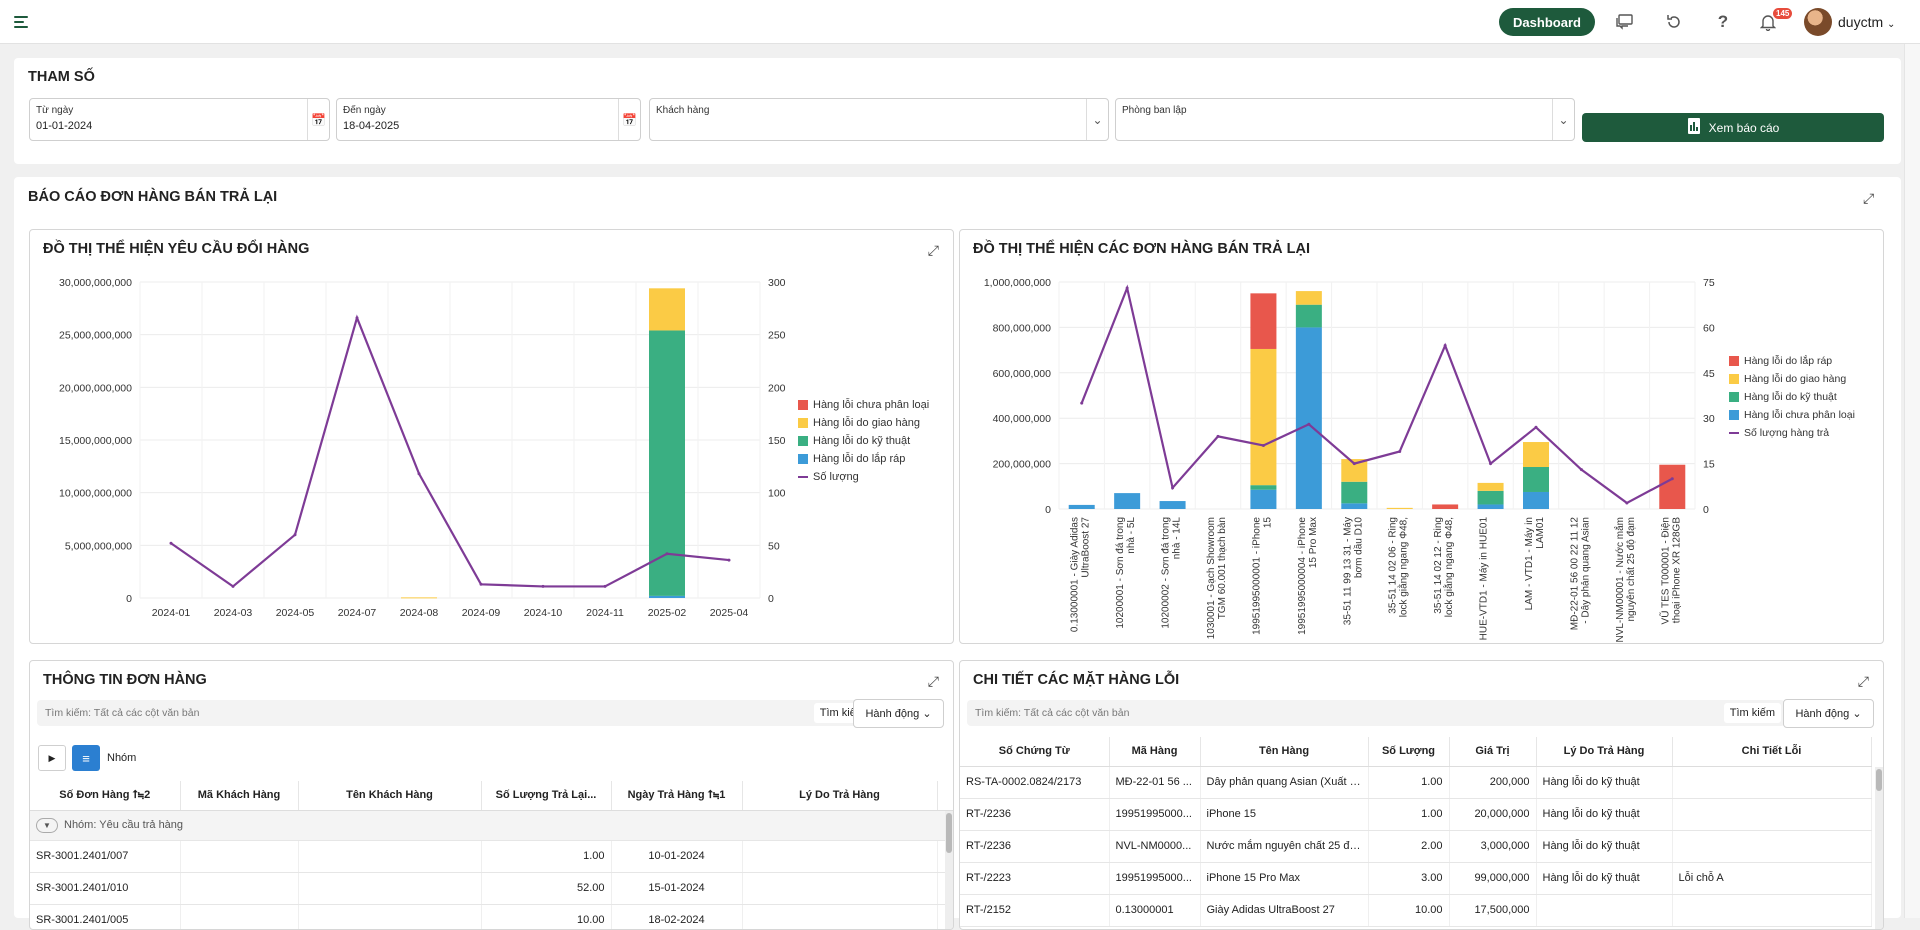 The width and height of the screenshot is (1920, 930). Describe the element at coordinates (1604, 846) in the screenshot. I see `cell: Hàng lỗi do kỹ thuật` at that location.